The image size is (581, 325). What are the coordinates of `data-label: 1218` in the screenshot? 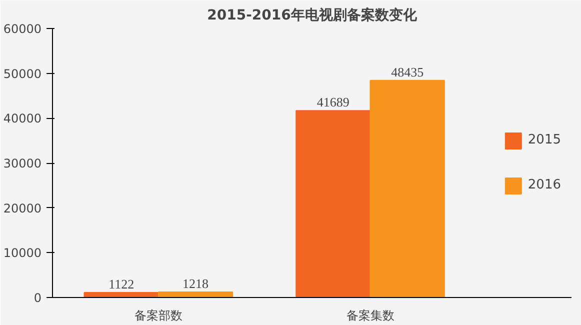 It's located at (195, 284).